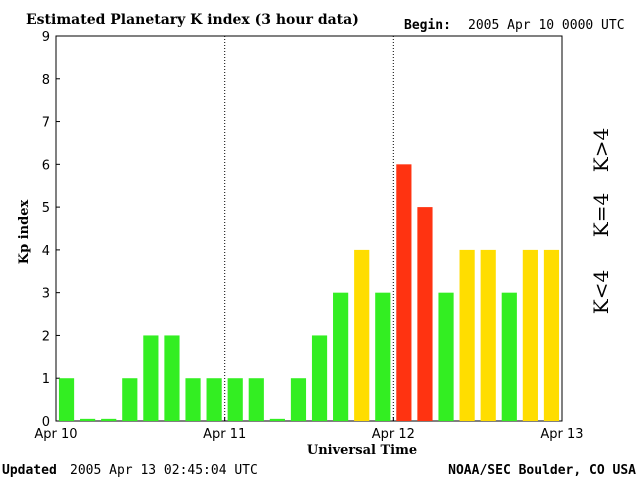 This screenshot has width=640, height=480. Describe the element at coordinates (55, 434) in the screenshot. I see `x-tick-label: Apr 10` at that location.